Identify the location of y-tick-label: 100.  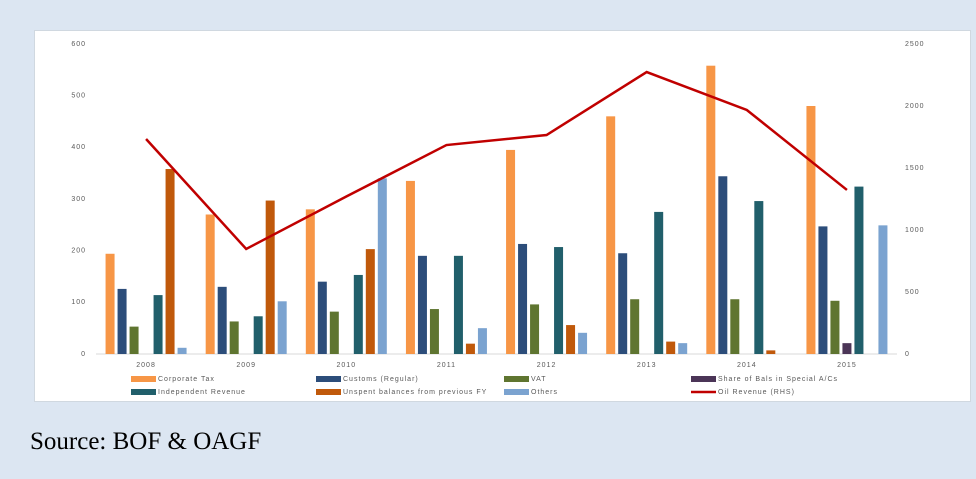
(78, 302).